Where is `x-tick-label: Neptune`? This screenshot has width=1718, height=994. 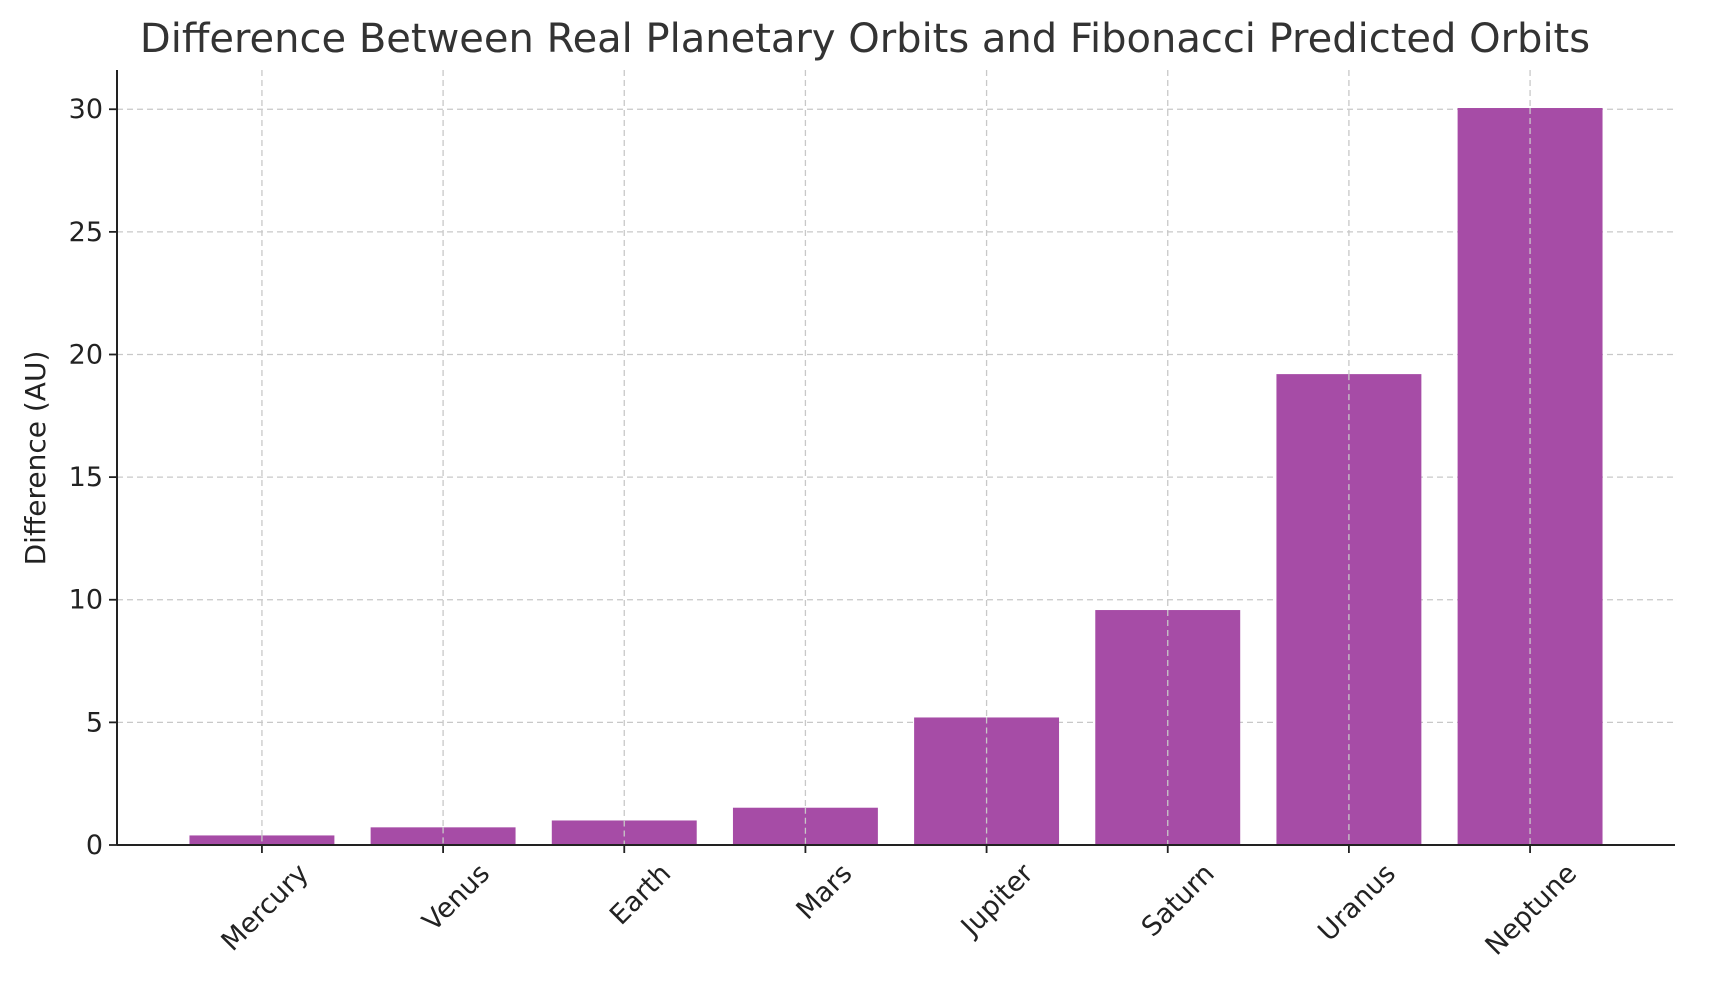
x-tick-label: Neptune is located at coordinates (1532, 910).